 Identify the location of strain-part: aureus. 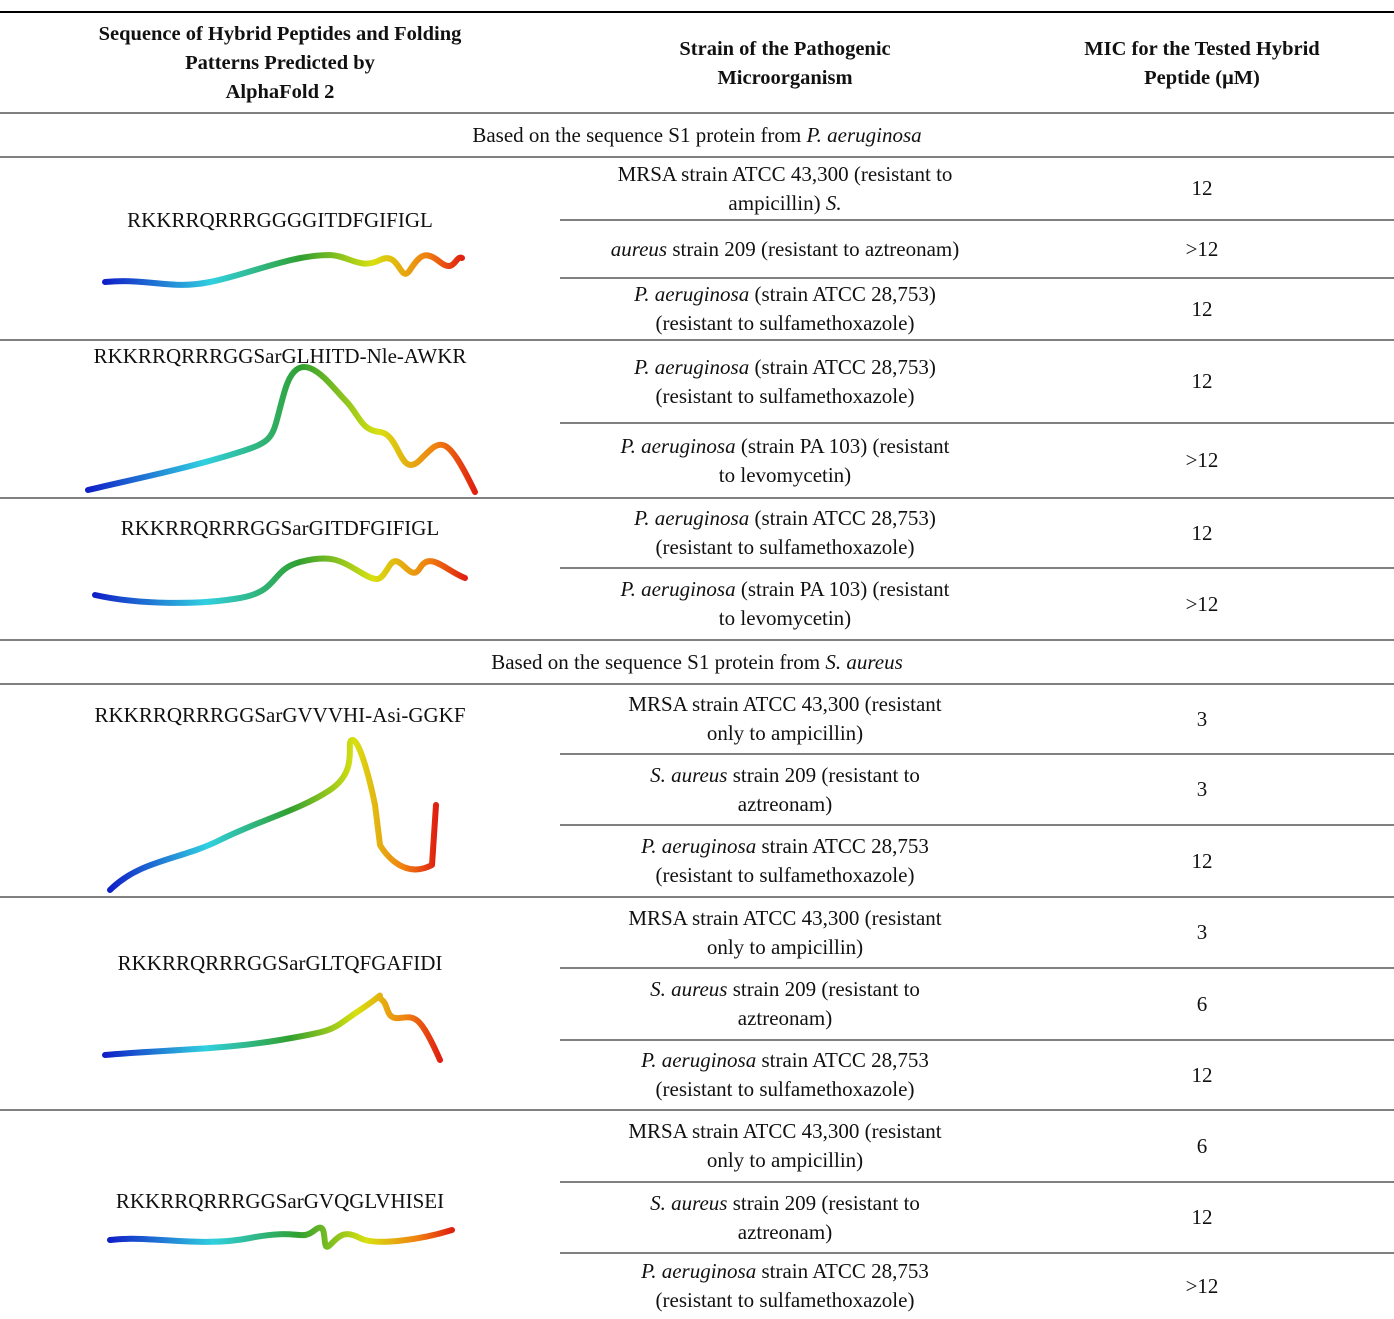
(639, 248).